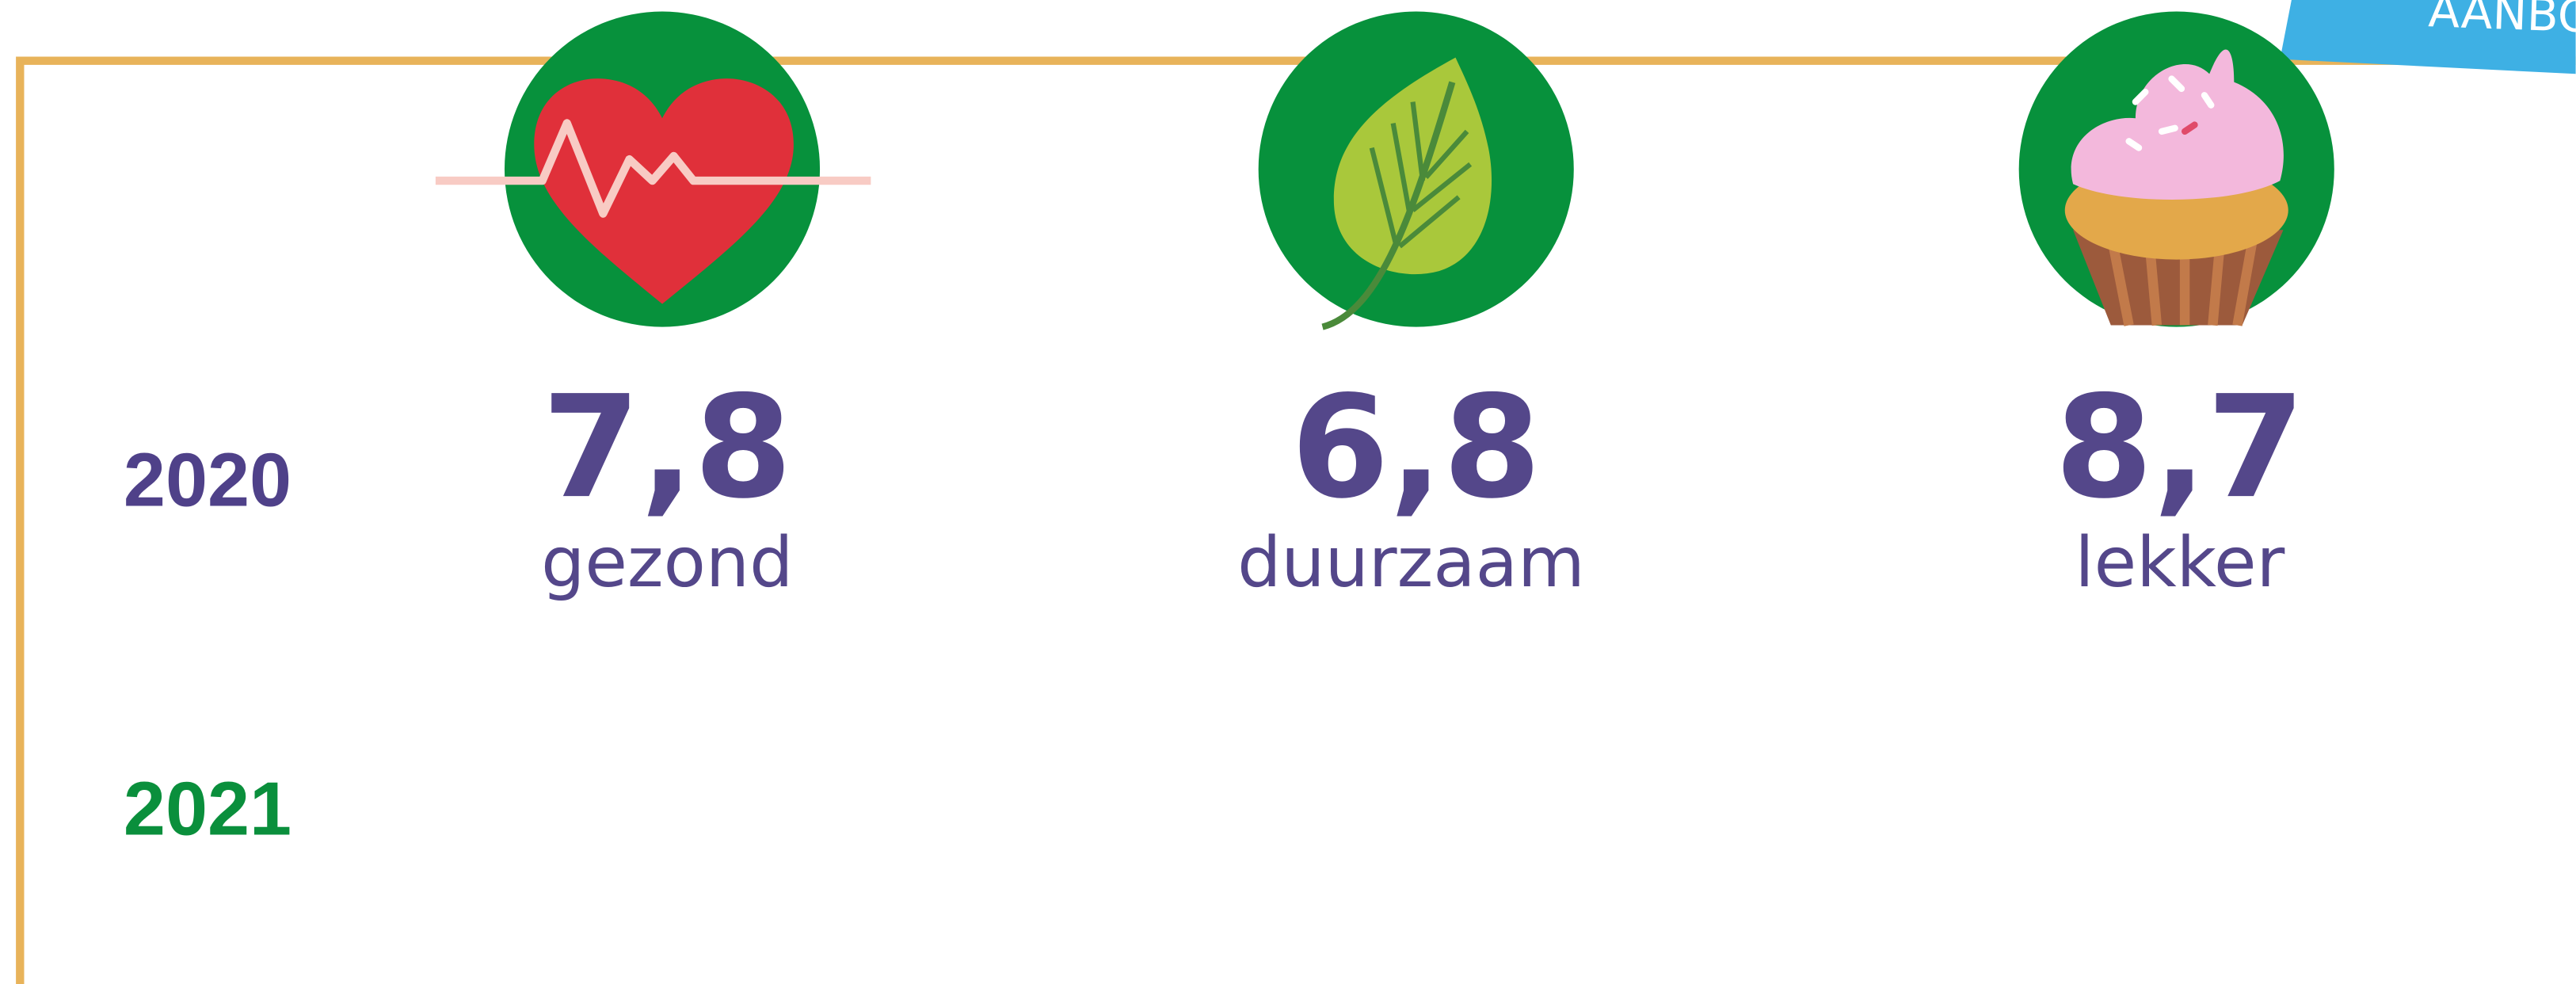 Image resolution: width=2576 pixels, height=984 pixels. Describe the element at coordinates (653, 169) in the screenshot. I see `heart-icon` at that location.